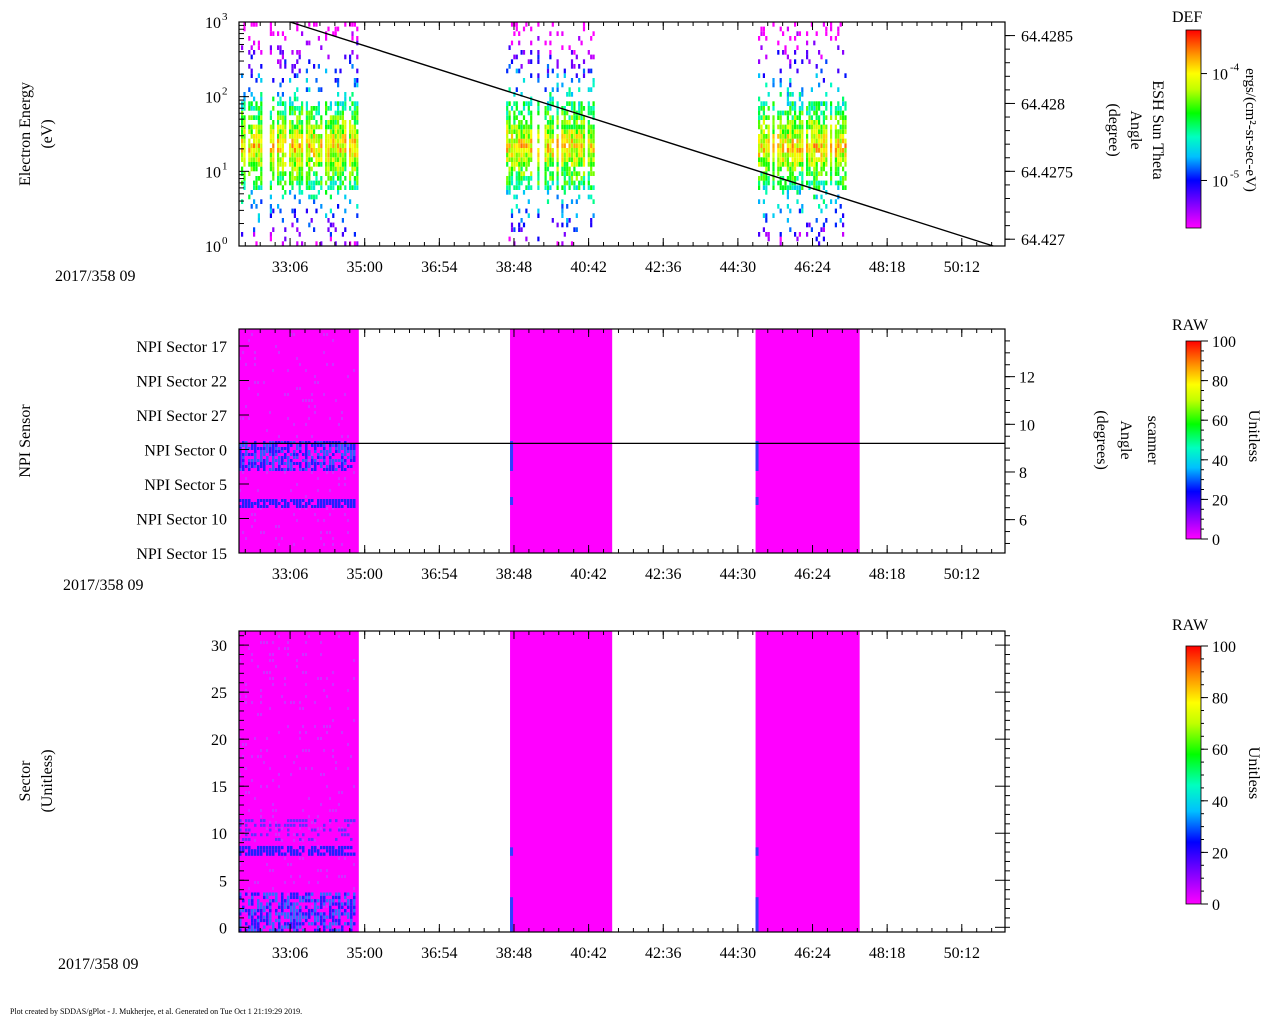  What do you see at coordinates (663, 267) in the screenshot?
I see `x-tick-label: 42:36` at bounding box center [663, 267].